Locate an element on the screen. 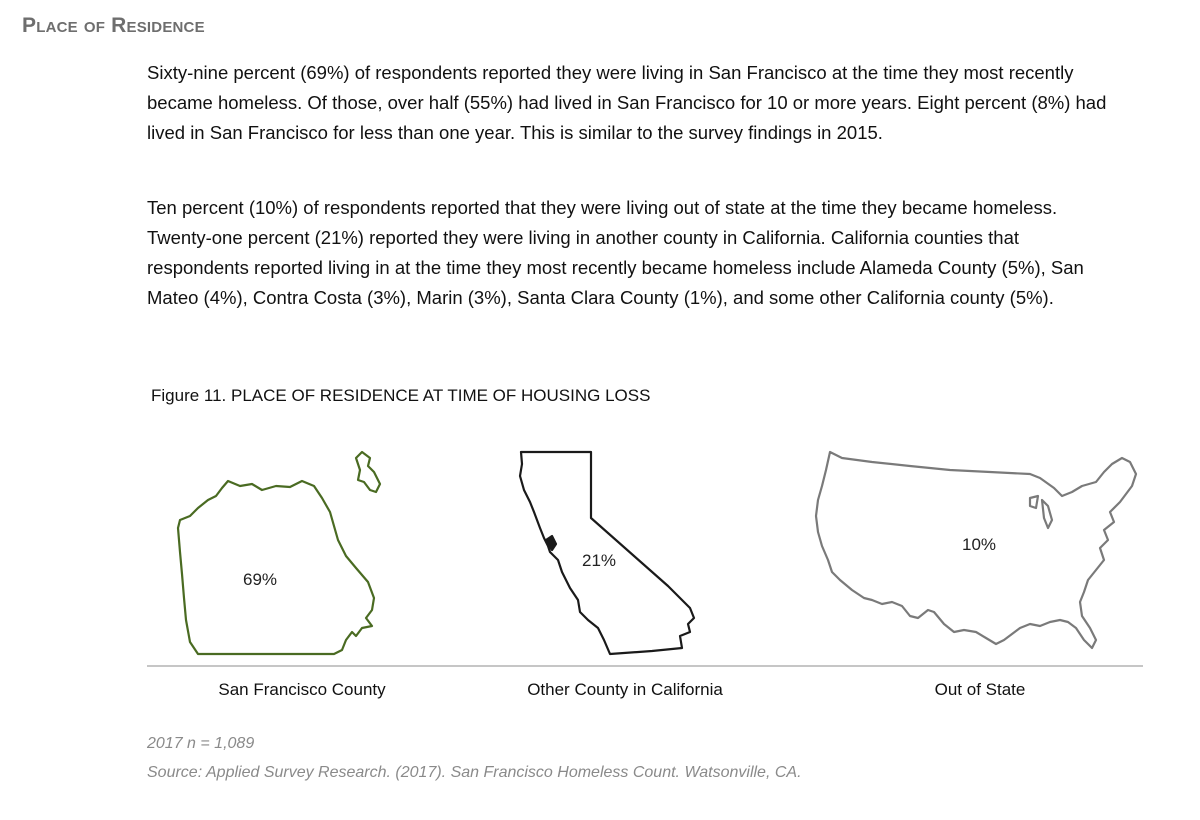 Image resolution: width=1200 pixels, height=820 pixels. percent-out-of-state: 10% is located at coordinates (979, 544).